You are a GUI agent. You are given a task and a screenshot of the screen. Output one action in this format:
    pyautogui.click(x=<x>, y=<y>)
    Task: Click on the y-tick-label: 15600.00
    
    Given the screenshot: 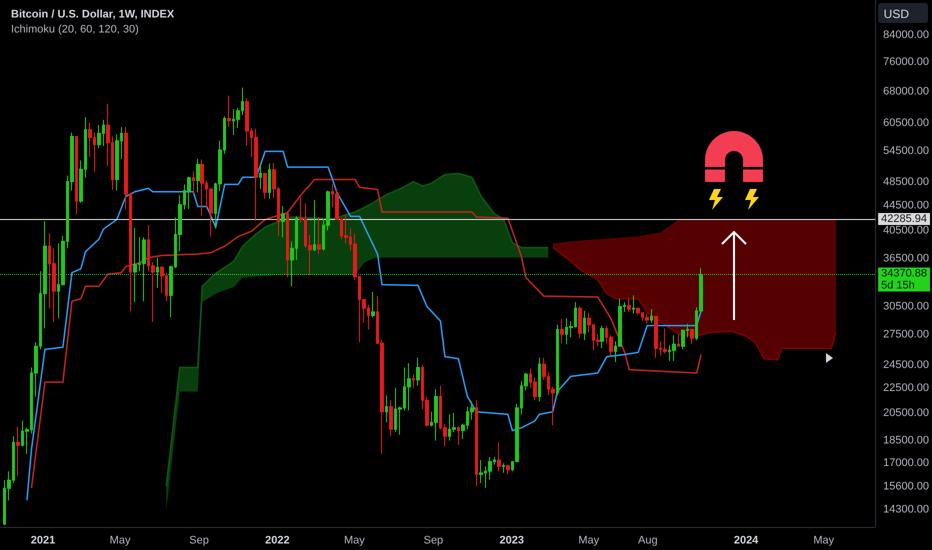 What is the action you would take?
    pyautogui.click(x=906, y=486)
    